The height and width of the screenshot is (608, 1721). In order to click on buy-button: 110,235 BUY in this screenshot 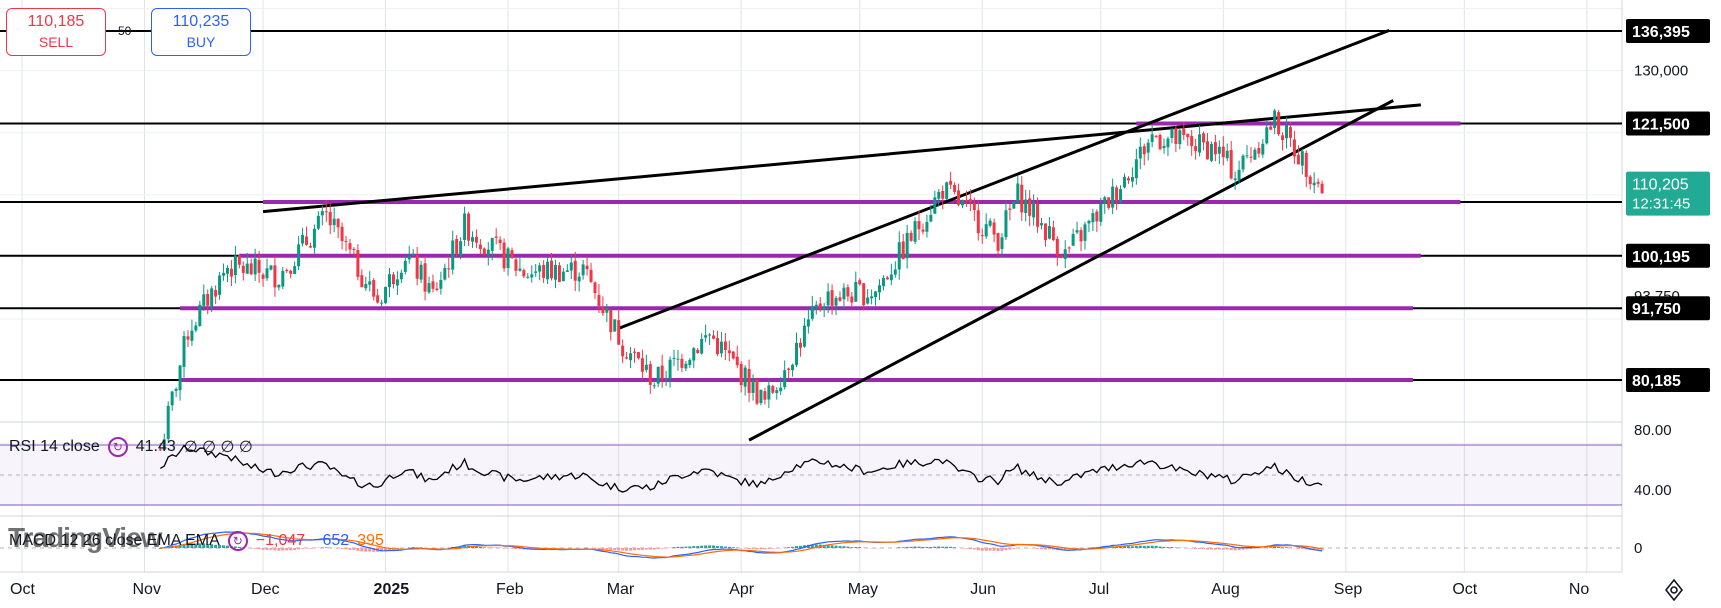, I will do `click(201, 32)`.